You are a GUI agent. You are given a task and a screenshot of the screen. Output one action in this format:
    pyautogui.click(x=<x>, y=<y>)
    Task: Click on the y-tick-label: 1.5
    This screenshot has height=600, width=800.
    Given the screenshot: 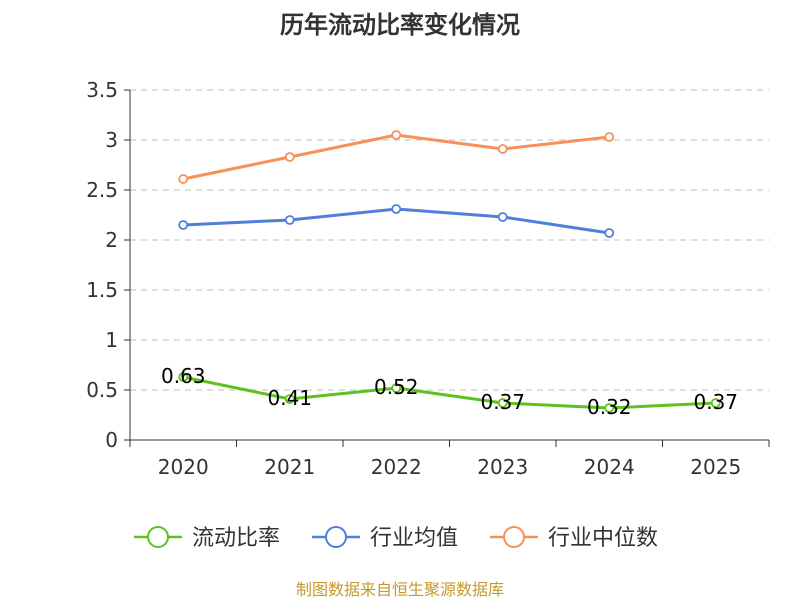 What is the action you would take?
    pyautogui.click(x=102, y=290)
    